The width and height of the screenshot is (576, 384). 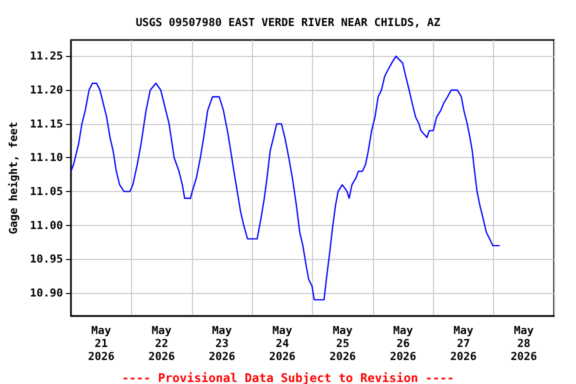 I want to click on y-tick-label: 10.90, so click(x=47, y=293).